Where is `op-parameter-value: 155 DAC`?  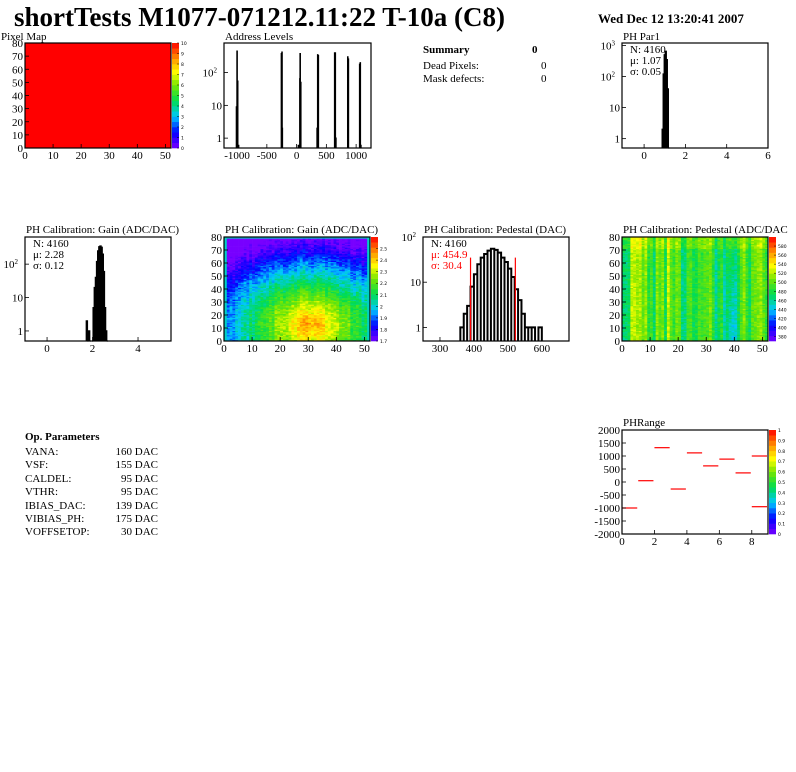 op-parameter-value: 155 DAC is located at coordinates (136, 465).